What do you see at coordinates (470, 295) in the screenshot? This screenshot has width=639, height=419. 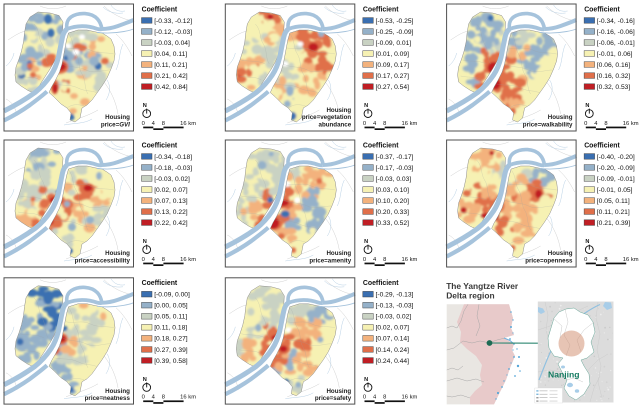 I see `svg-text: Delta region` at bounding box center [470, 295].